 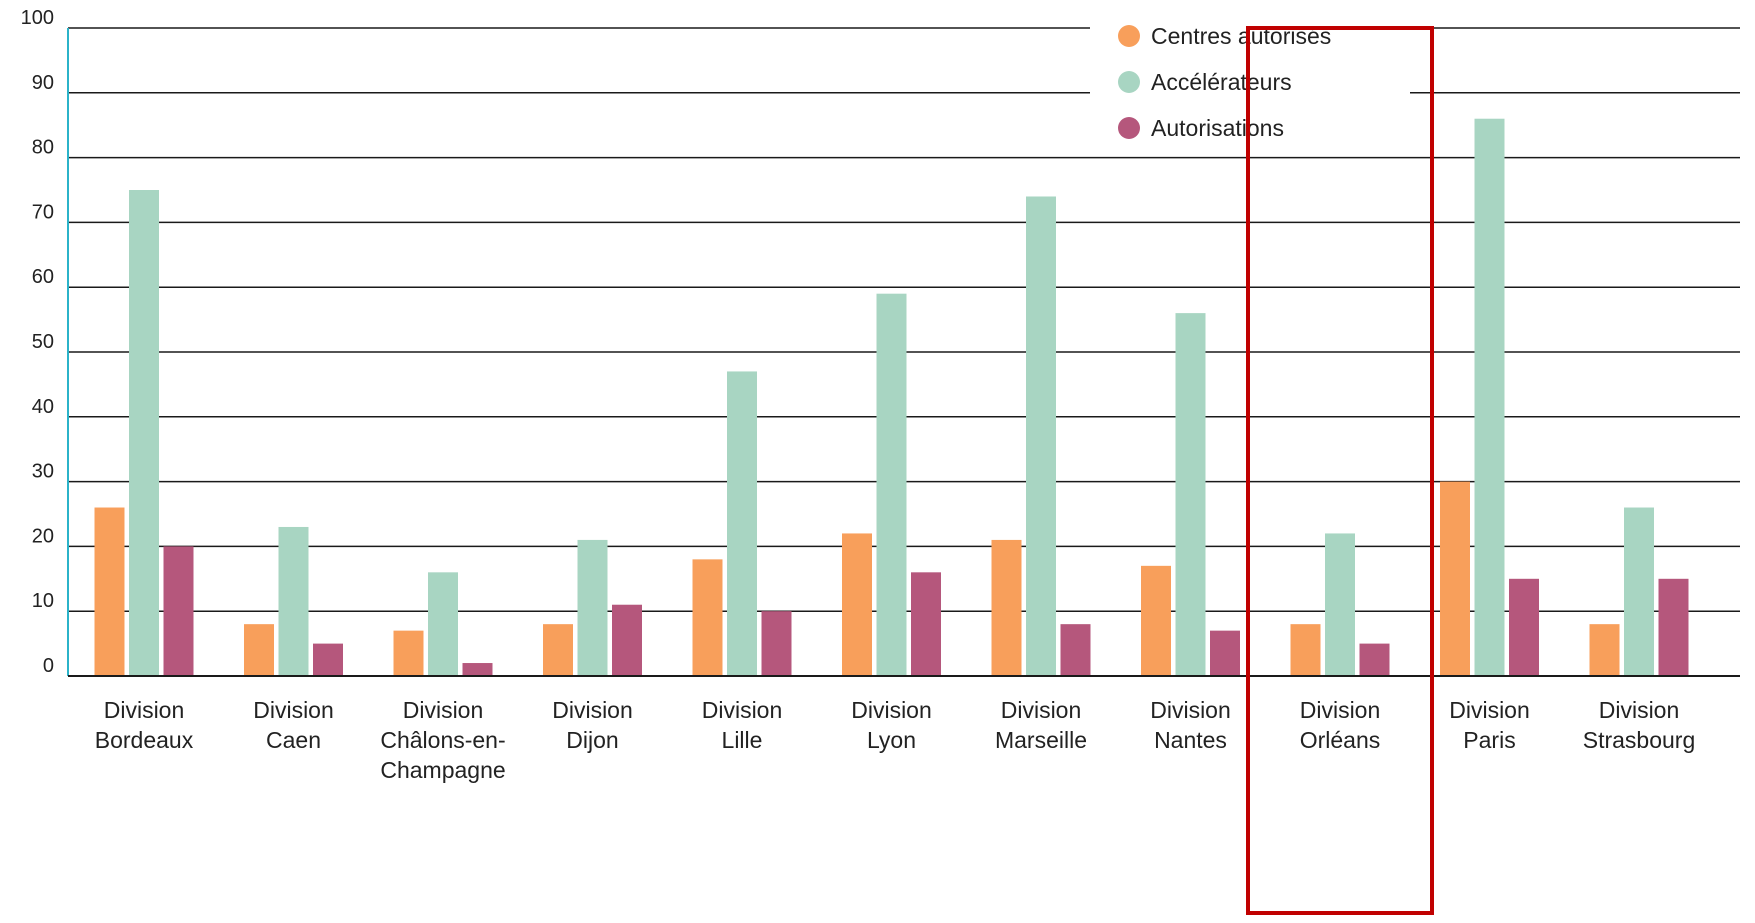 I want to click on x-tick-label-line: Bordeaux, so click(x=144, y=740).